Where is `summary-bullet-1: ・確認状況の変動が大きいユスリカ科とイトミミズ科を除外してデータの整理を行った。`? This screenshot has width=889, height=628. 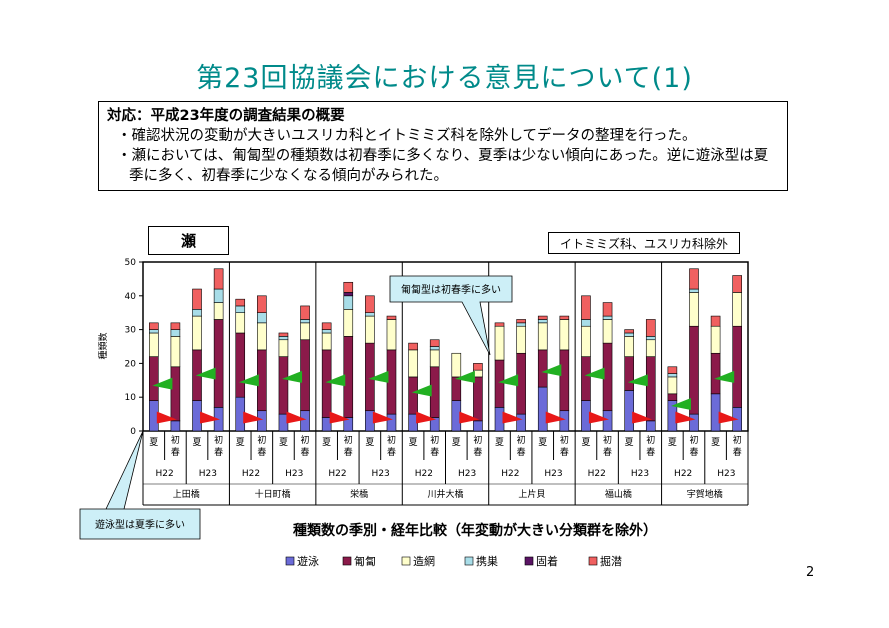 summary-bullet-1: ・確認状況の変動が大きいユスリカ科とイトミミズ科を除外してデータの整理を行った。 is located at coordinates (407, 136).